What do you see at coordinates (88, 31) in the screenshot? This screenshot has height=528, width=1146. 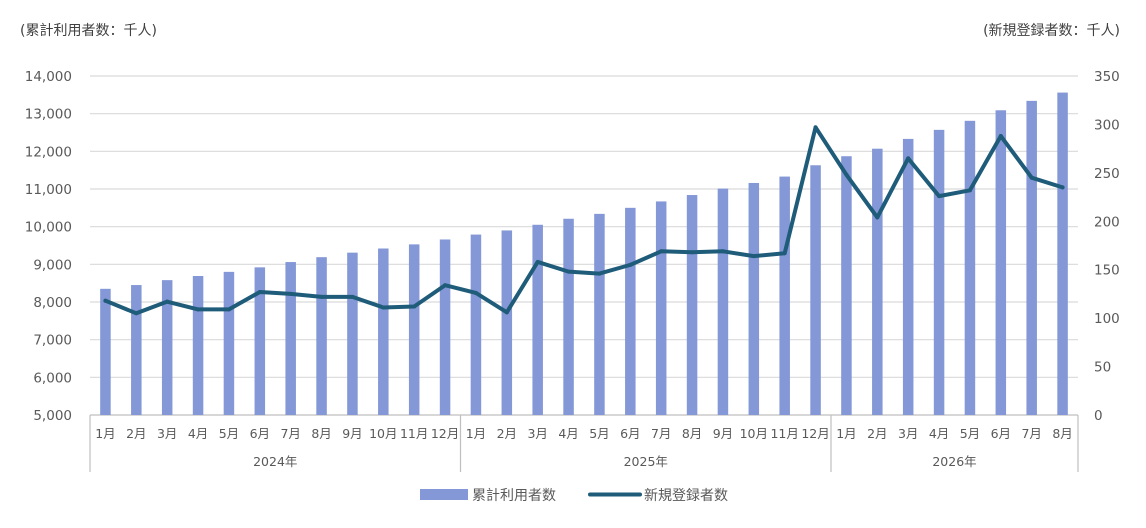 I see `left-axis-unit-label: (累計利用者数：千人)` at bounding box center [88, 31].